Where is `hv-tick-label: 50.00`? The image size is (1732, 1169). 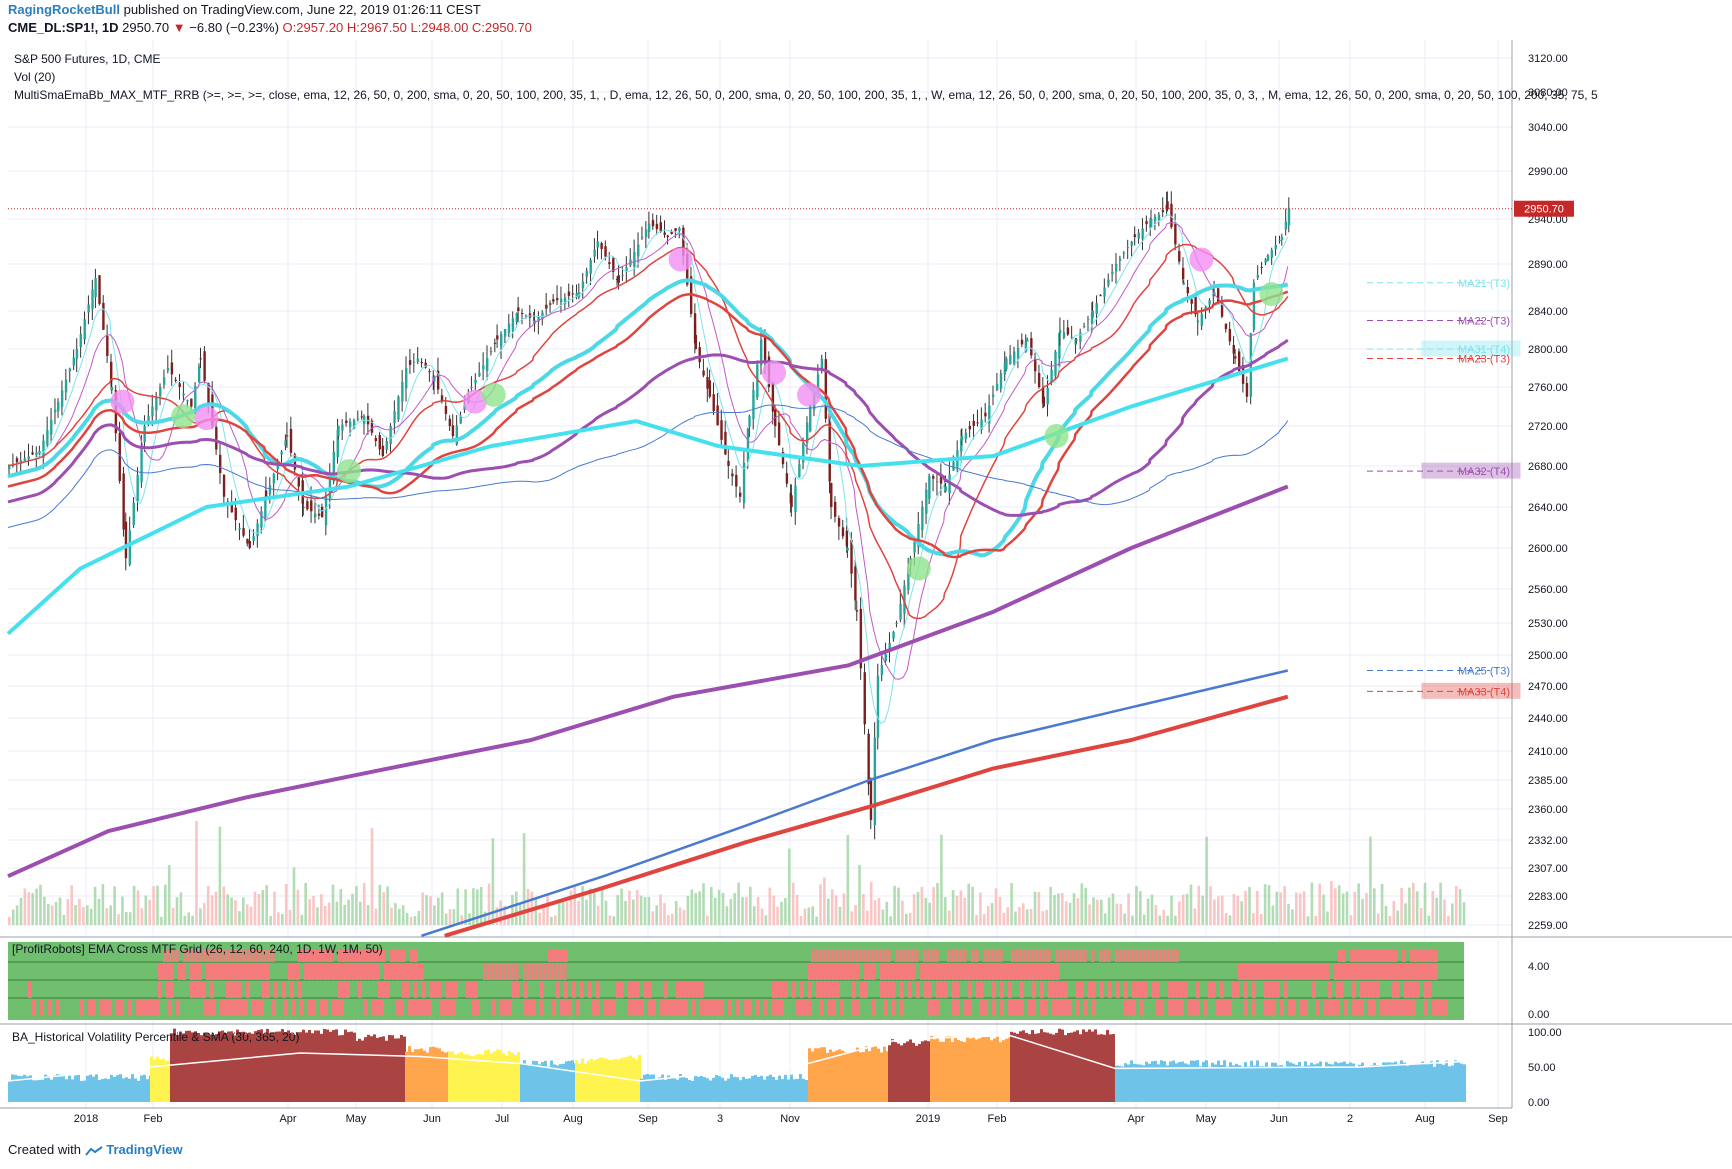
hv-tick-label: 50.00 is located at coordinates (1542, 1068).